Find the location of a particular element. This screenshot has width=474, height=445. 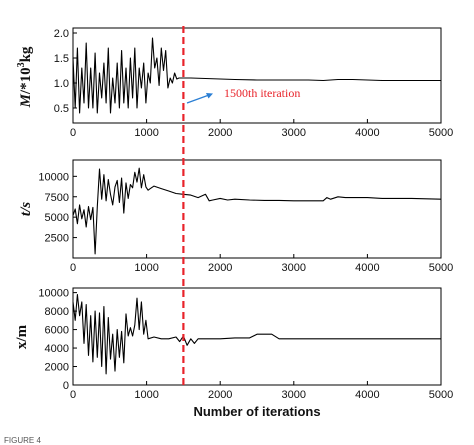

y-axis-label: M/*103kg is located at coordinates (25, 77).